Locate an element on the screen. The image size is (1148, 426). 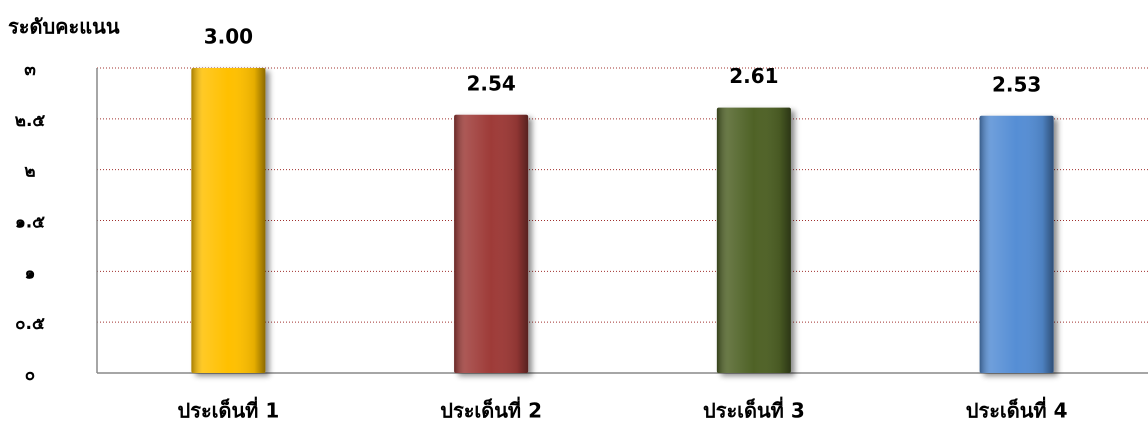
value-label: 2.54 is located at coordinates (490, 83).